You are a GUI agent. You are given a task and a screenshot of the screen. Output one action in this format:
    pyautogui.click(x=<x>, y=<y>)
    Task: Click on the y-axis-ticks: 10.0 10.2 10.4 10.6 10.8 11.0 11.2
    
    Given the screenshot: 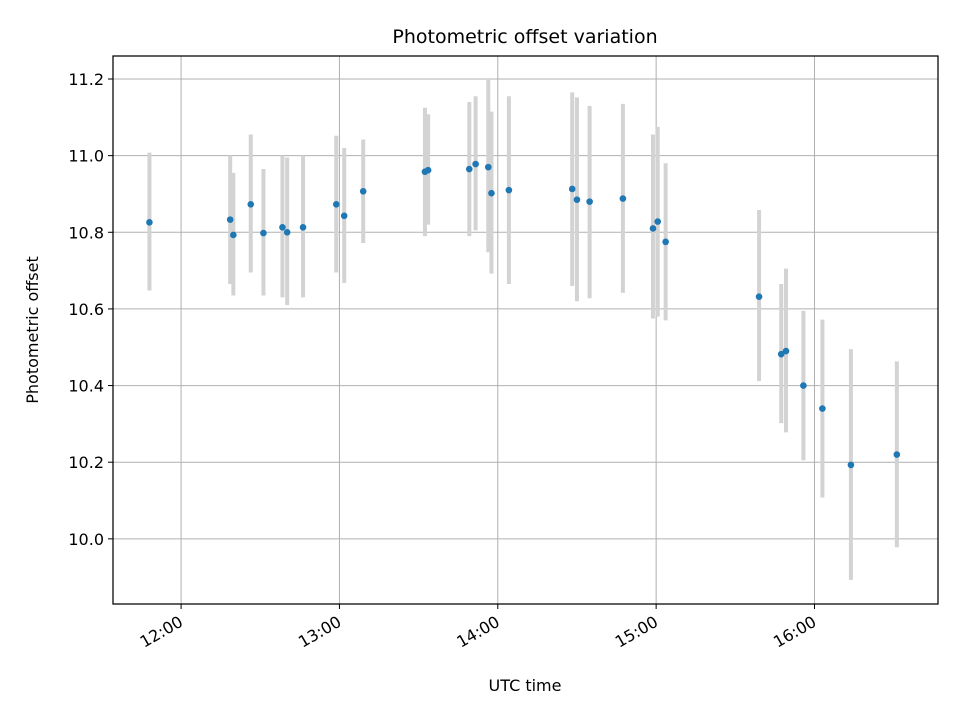 What is the action you would take?
    pyautogui.click(x=90, y=309)
    